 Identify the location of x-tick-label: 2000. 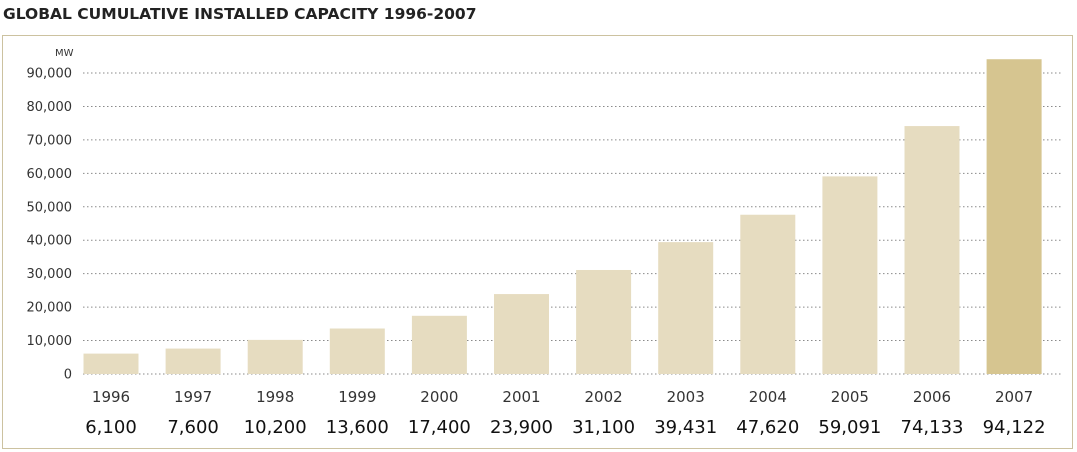
(439, 397).